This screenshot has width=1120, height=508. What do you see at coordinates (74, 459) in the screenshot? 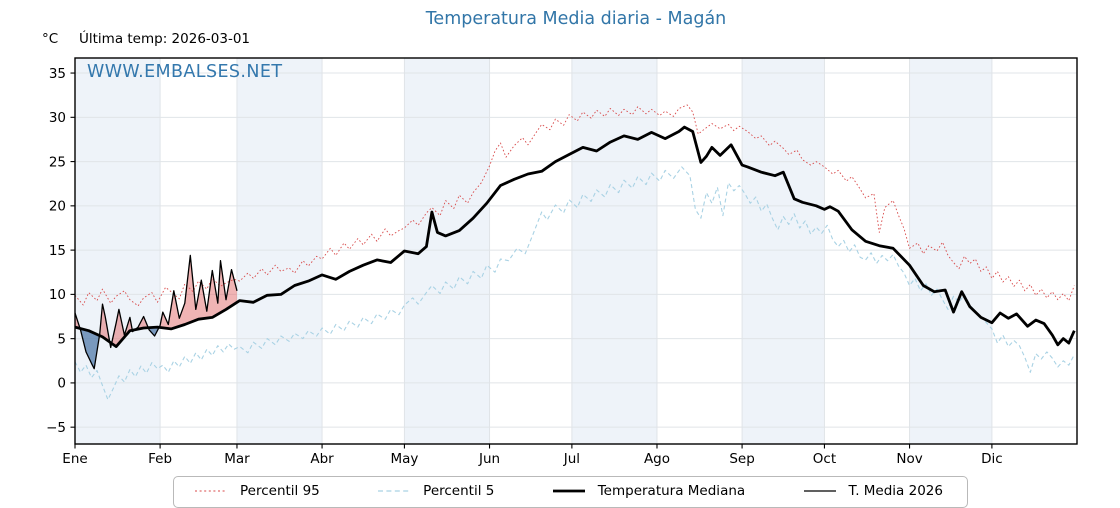
I see `x-tick-label-ene: Ene` at bounding box center [74, 459].